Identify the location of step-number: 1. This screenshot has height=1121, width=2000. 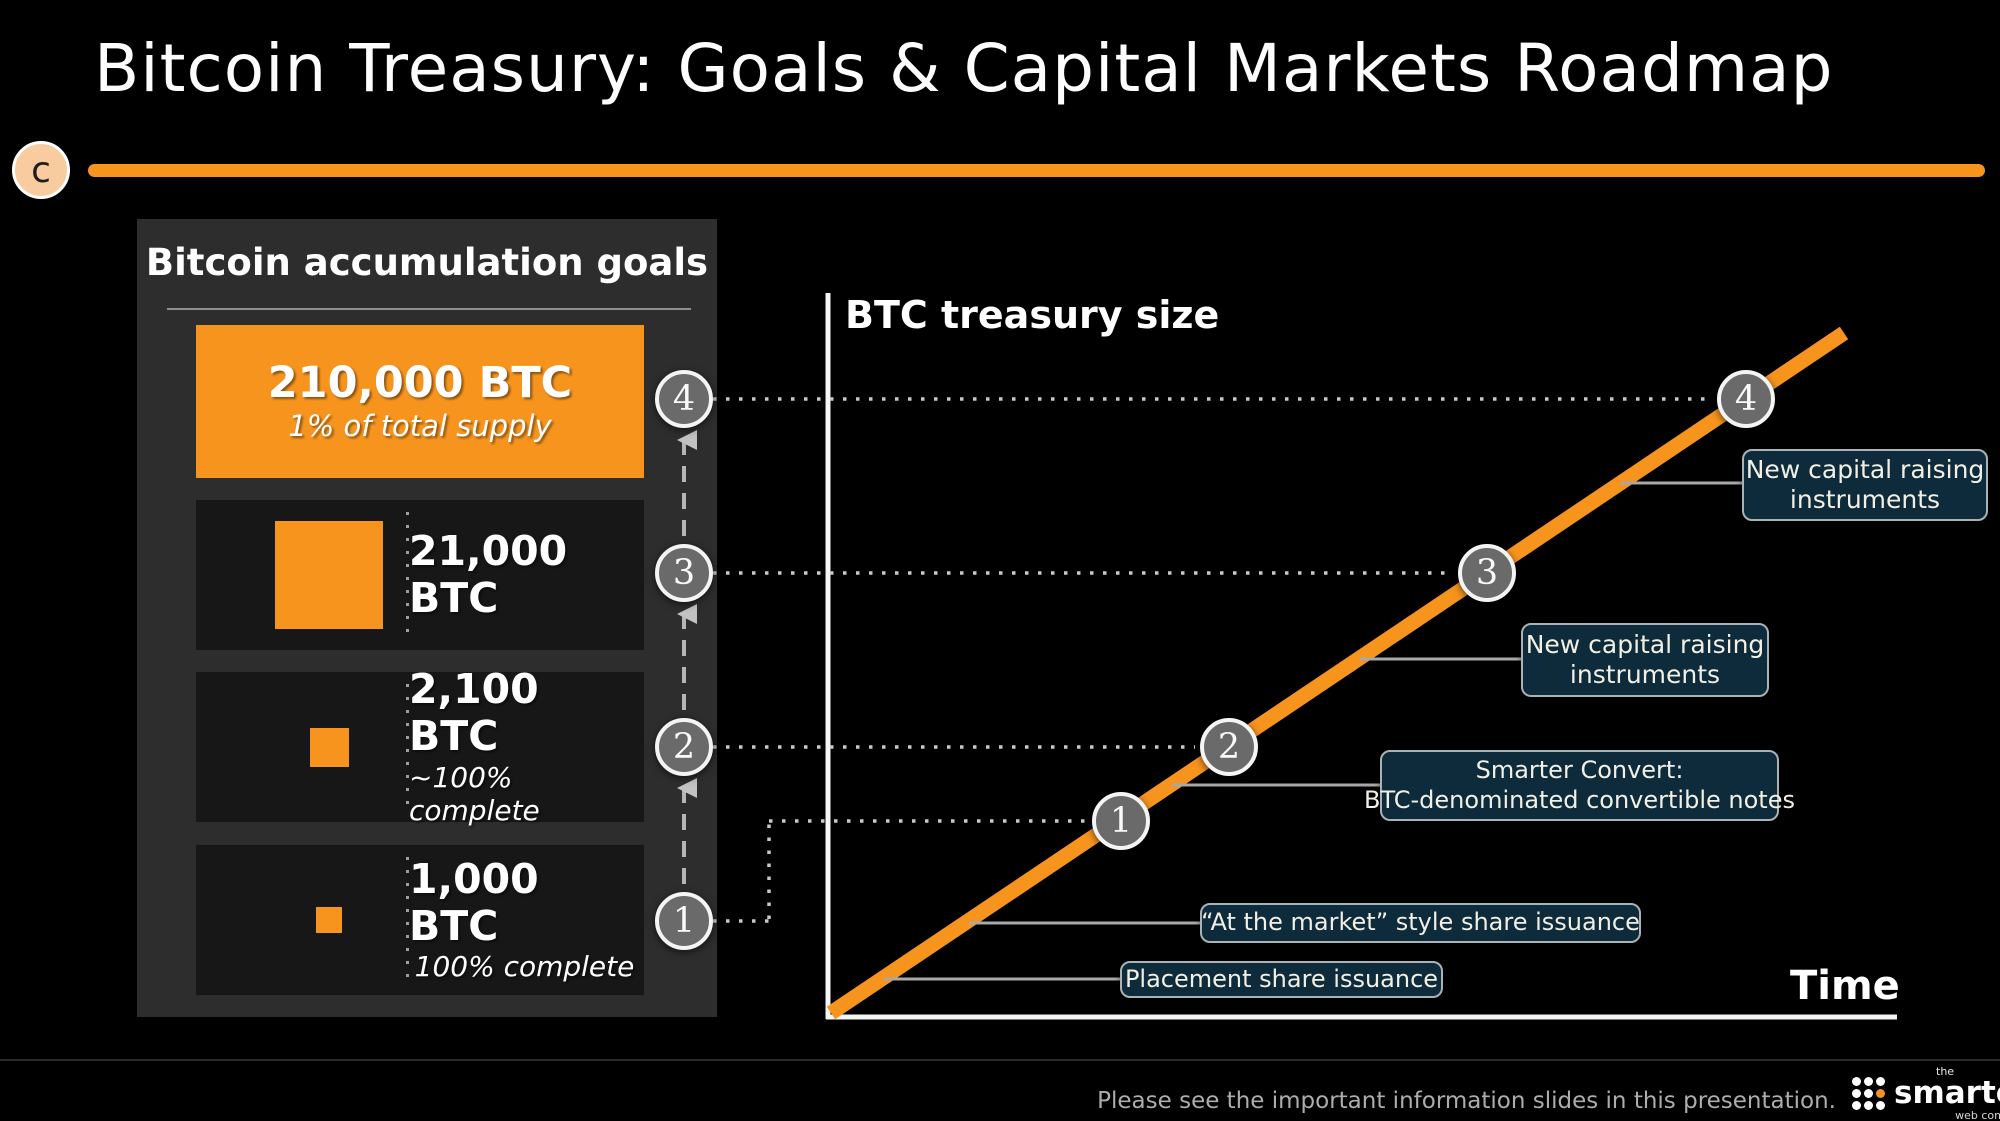
(684, 921).